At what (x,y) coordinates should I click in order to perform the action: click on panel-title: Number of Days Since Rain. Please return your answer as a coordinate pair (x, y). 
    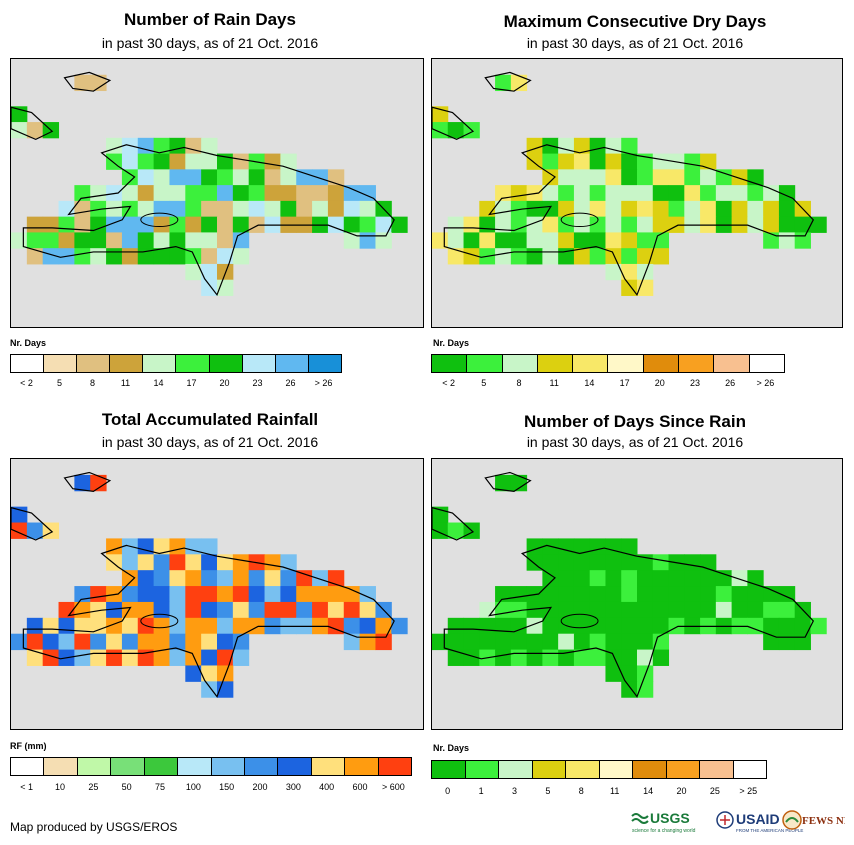
    Looking at the image, I should click on (634, 421).